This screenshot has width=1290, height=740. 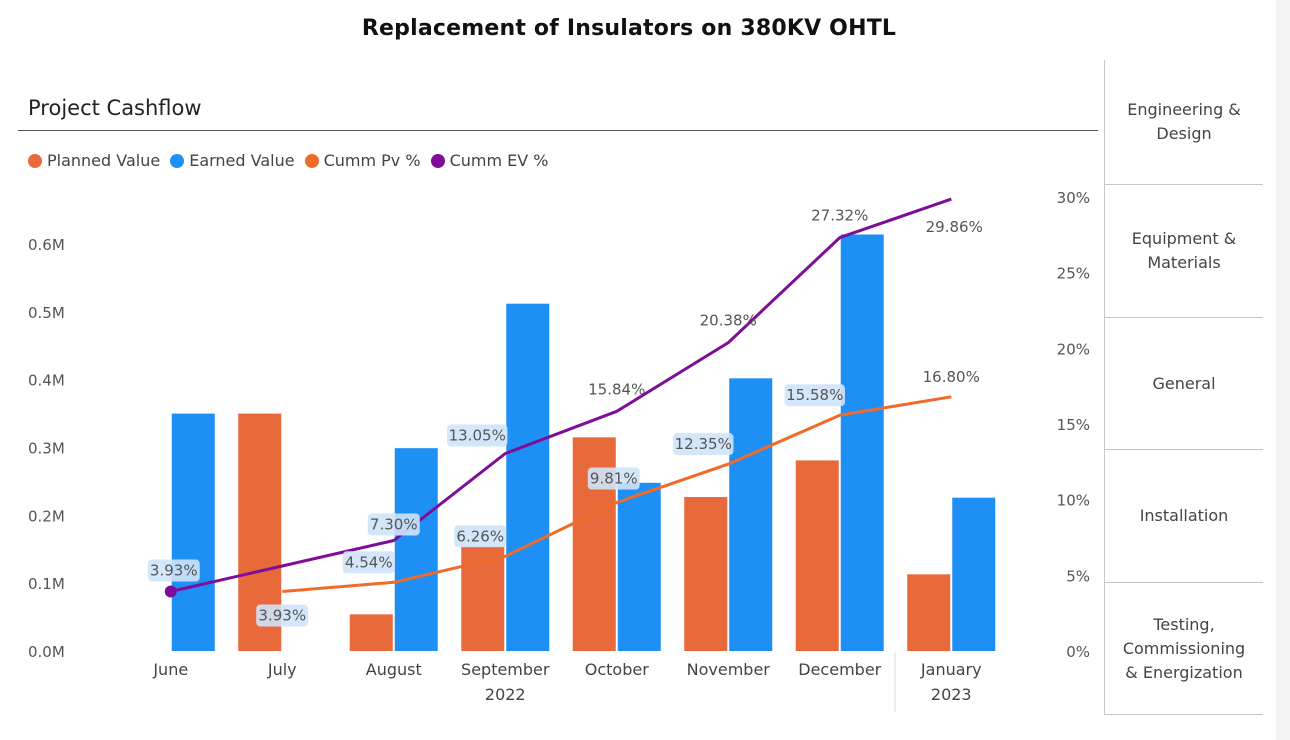 What do you see at coordinates (1184, 649) in the screenshot?
I see `slicer-item-testing-commissioning: Testing, Commissioning & Energization` at bounding box center [1184, 649].